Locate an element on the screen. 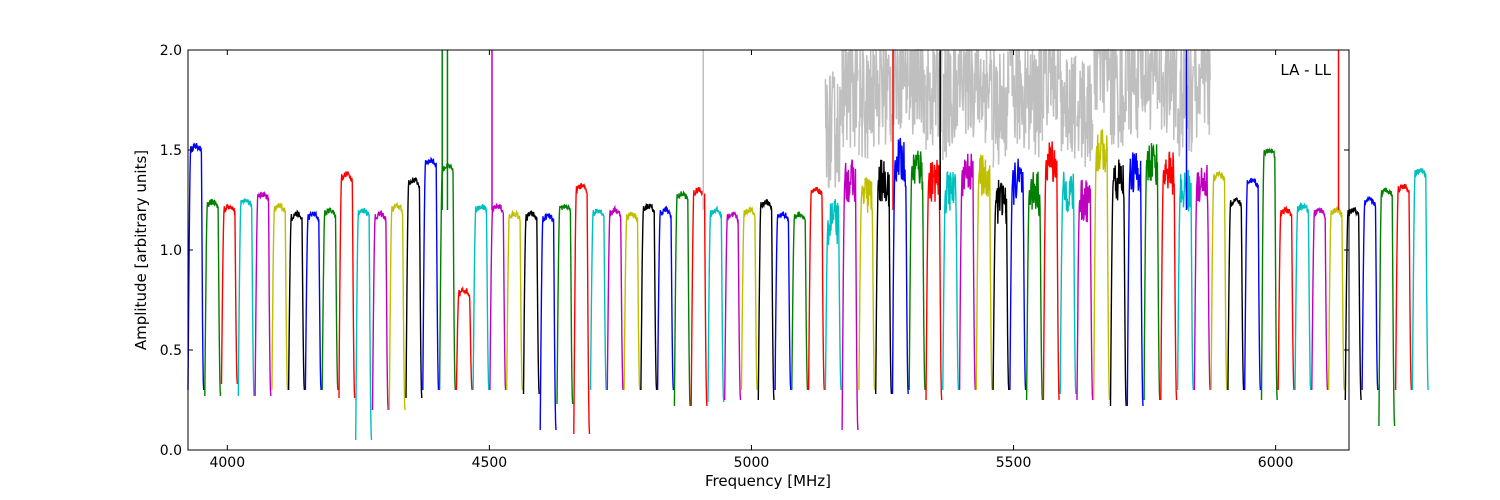  x-tick-label: 5500 is located at coordinates (1014, 463).